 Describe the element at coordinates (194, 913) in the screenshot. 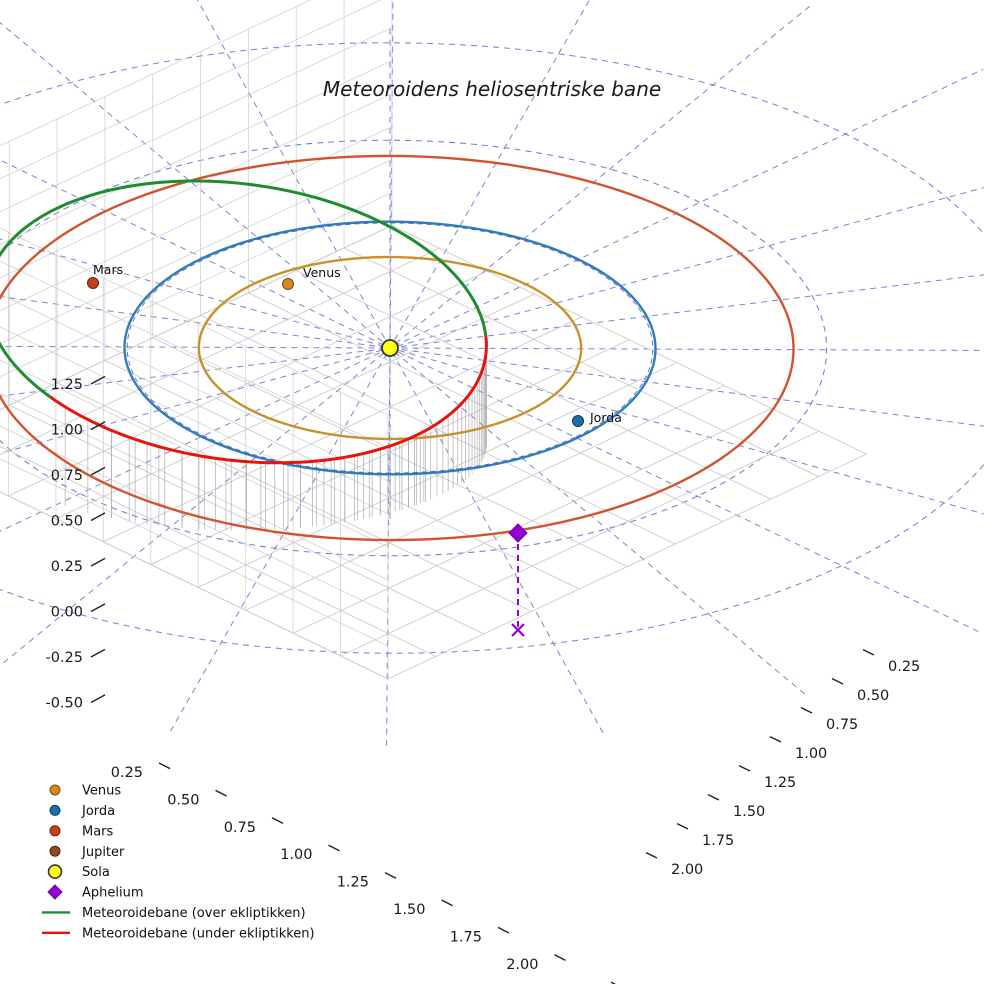

I see `legend-label: Meteoroidebane (over ekliptikken)` at that location.